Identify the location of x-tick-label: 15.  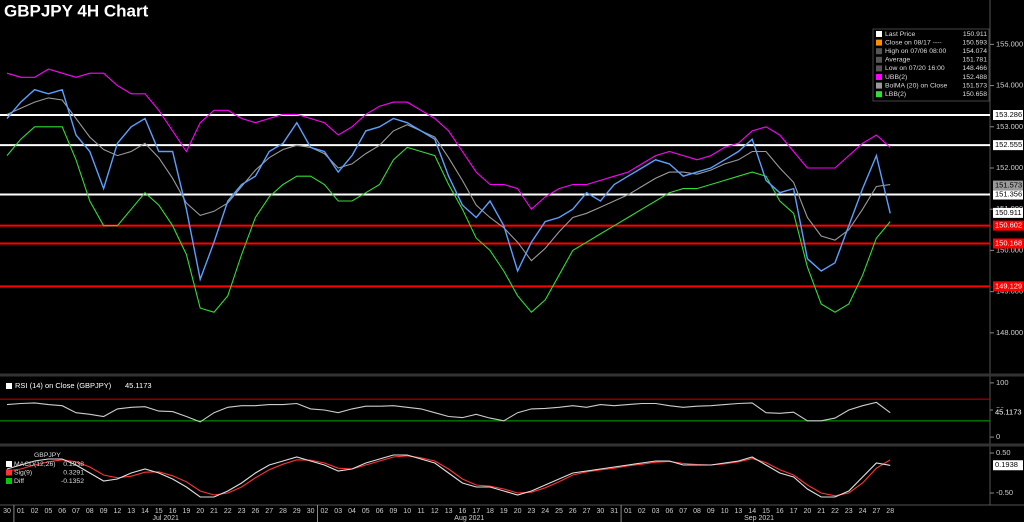
(766, 511).